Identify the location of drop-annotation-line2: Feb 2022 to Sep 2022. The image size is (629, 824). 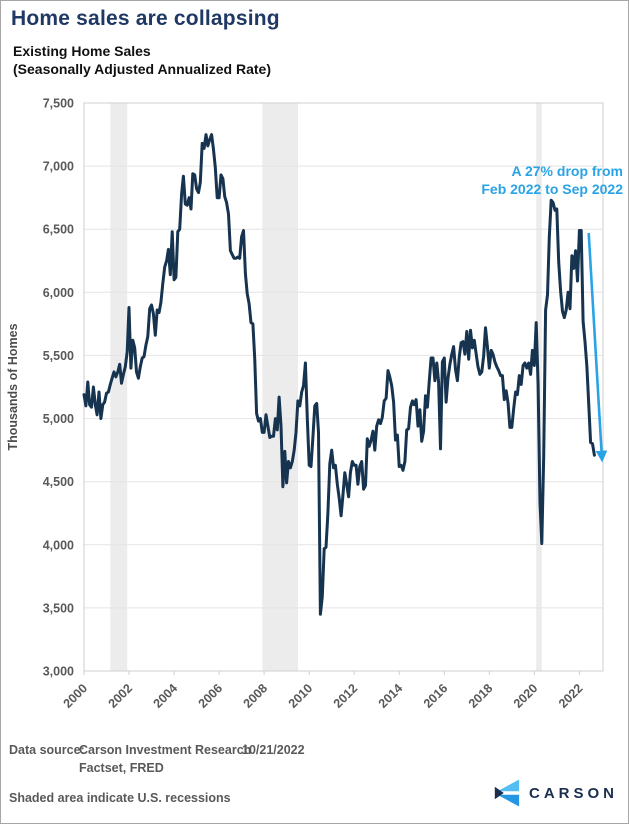
(552, 189).